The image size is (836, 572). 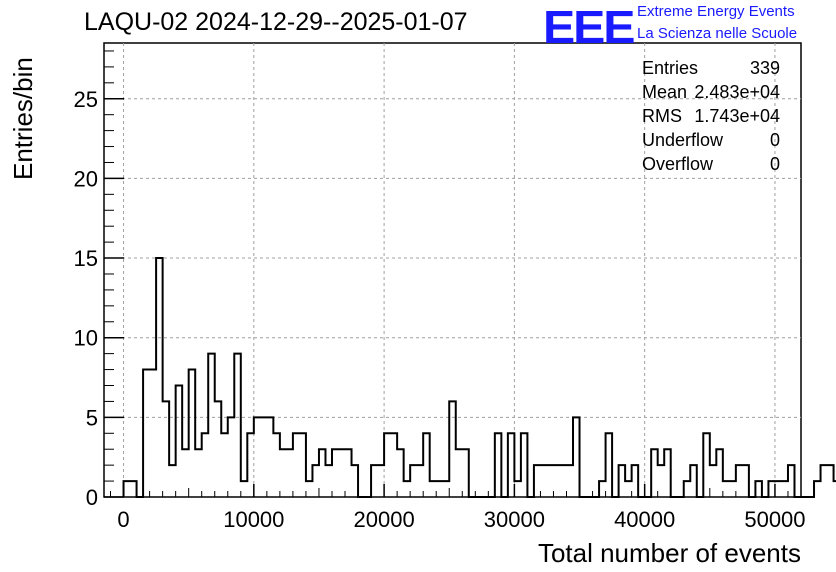 What do you see at coordinates (276, 22) in the screenshot?
I see `chart-title: LAQU-02 2024-12-29--2025-01-07` at bounding box center [276, 22].